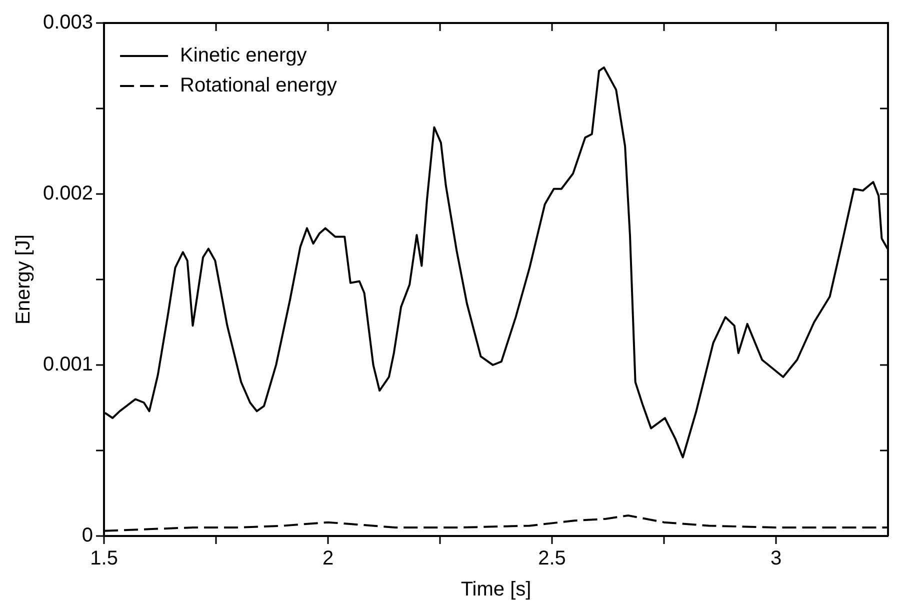 Image resolution: width=900 pixels, height=614 pixels. Describe the element at coordinates (328, 559) in the screenshot. I see `x-tick-label: 2` at that location.